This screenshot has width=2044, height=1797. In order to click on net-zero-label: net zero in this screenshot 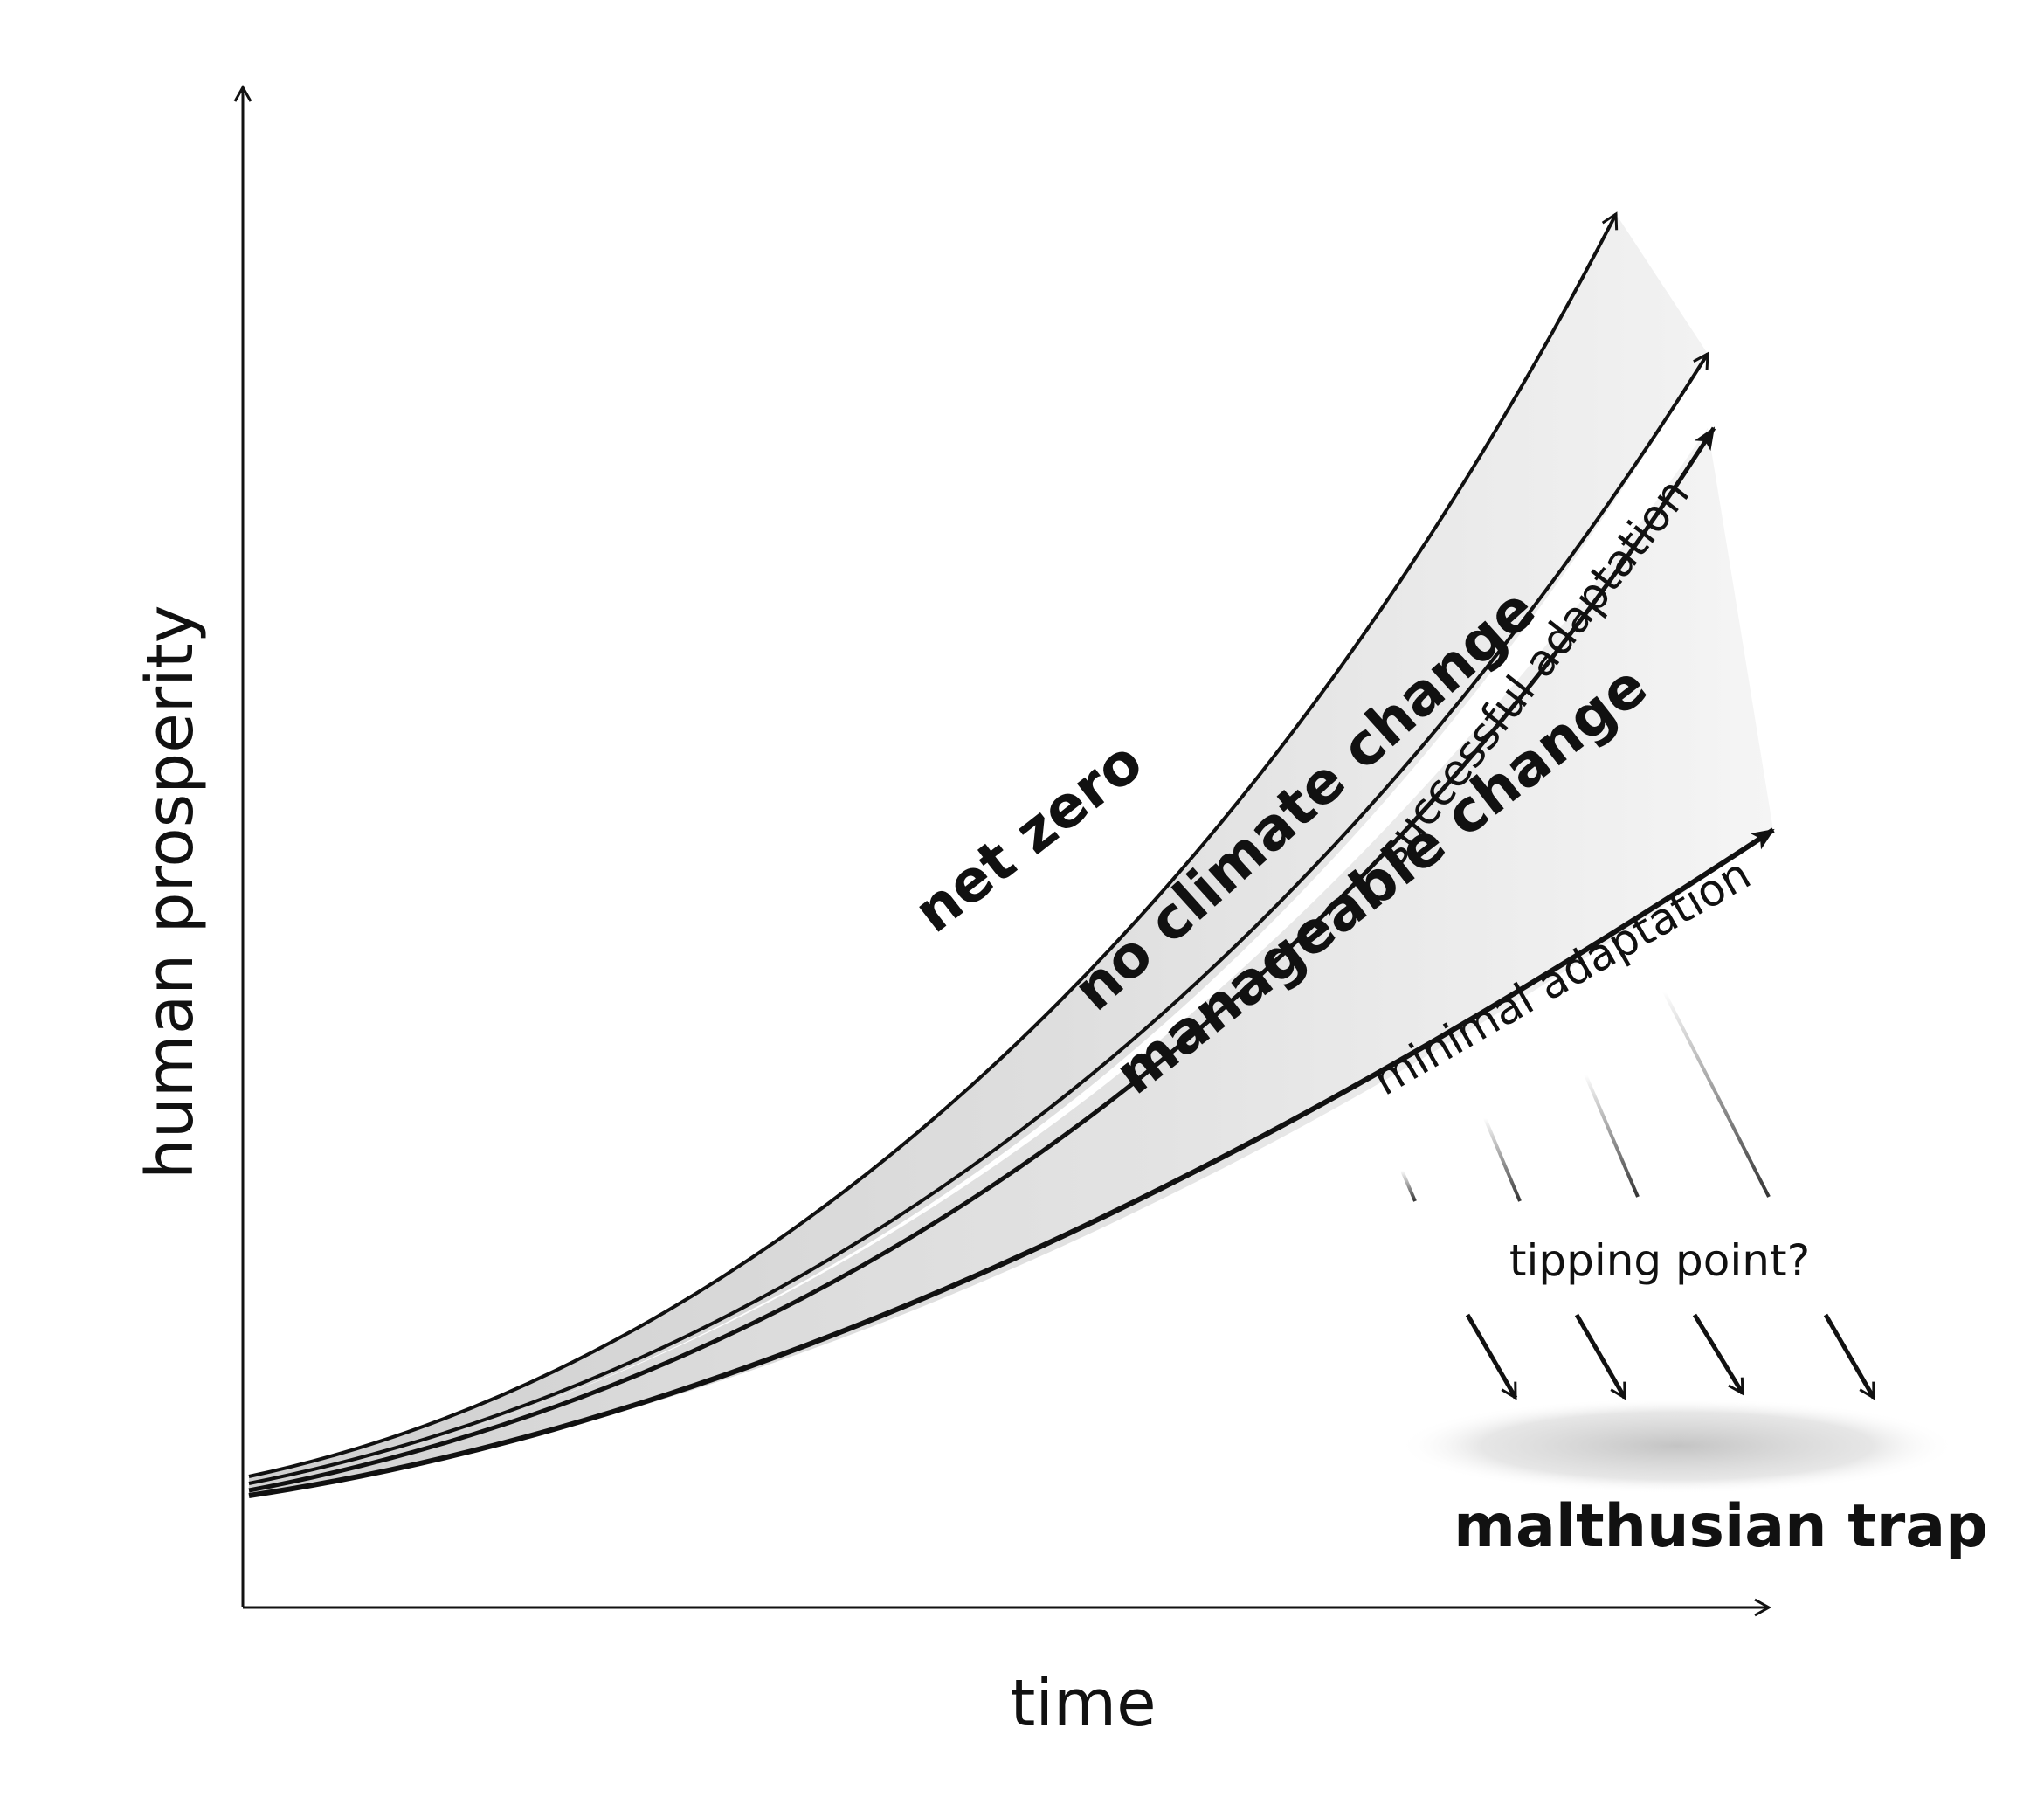, I will do `click(1028, 837)`.